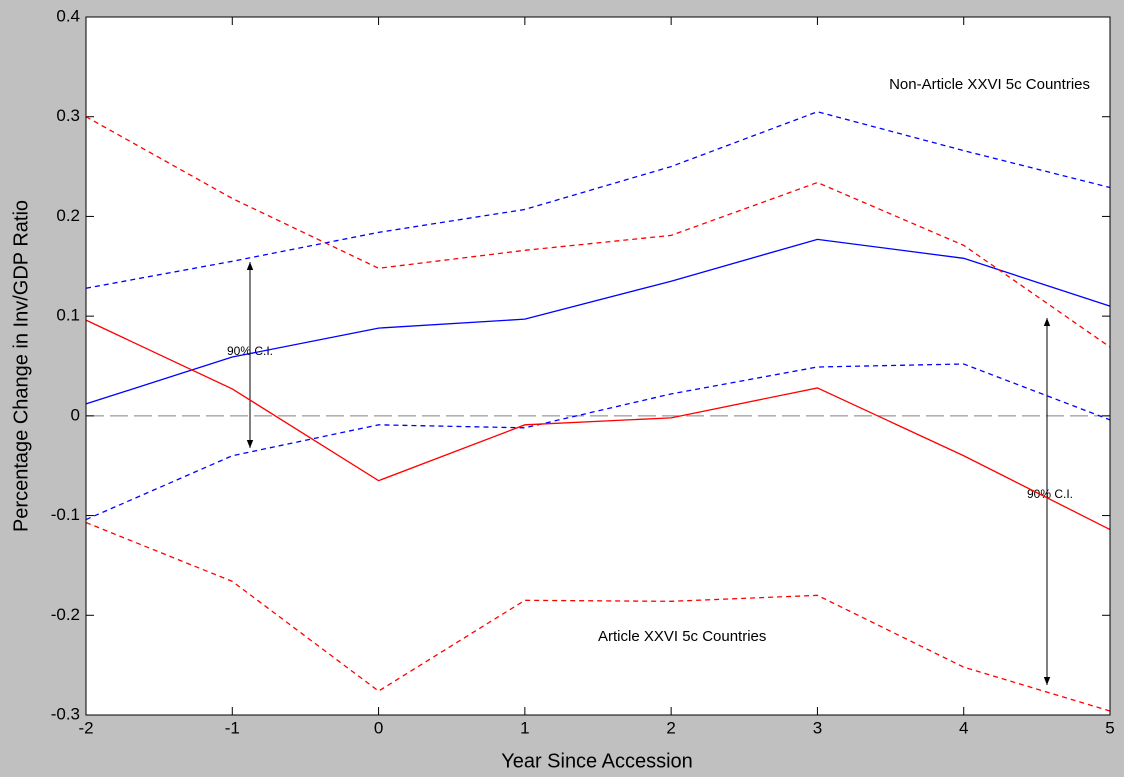 Image resolution: width=1124 pixels, height=777 pixels. I want to click on y-tick-label: -0.3, so click(65, 713).